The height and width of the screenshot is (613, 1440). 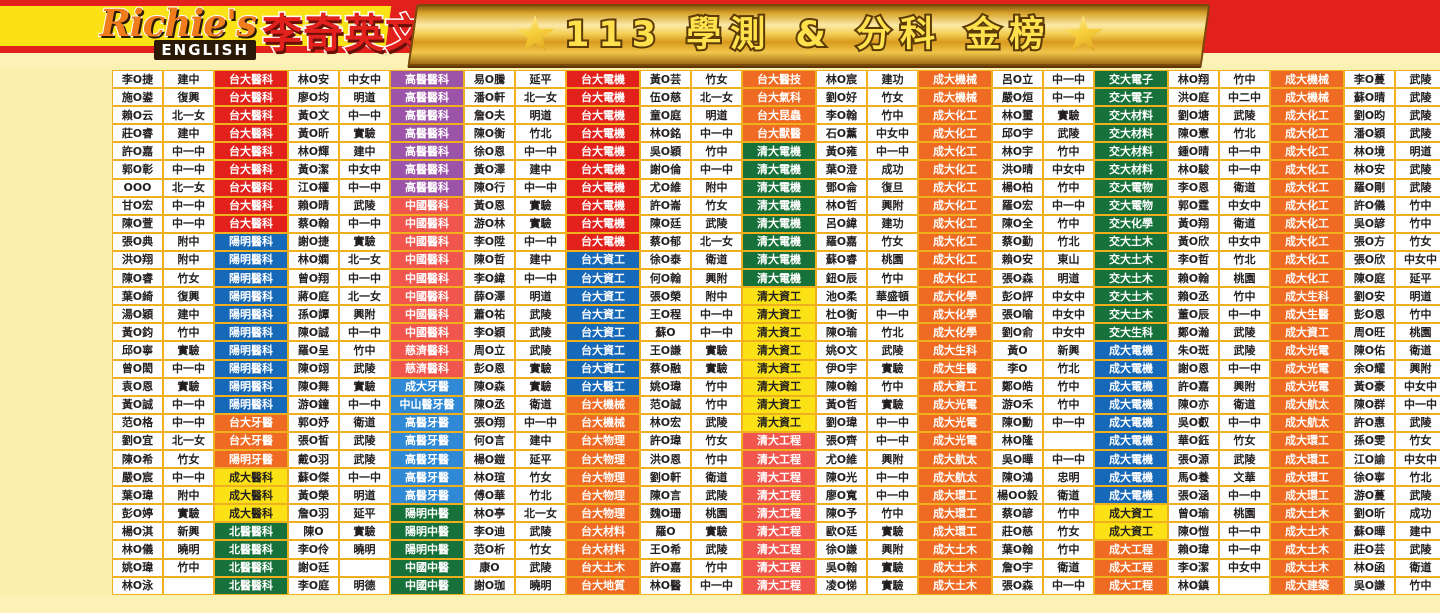 What do you see at coordinates (904, 187) in the screenshot?
I see `table-row: 鄧O侖 復旦 成大化工` at bounding box center [904, 187].